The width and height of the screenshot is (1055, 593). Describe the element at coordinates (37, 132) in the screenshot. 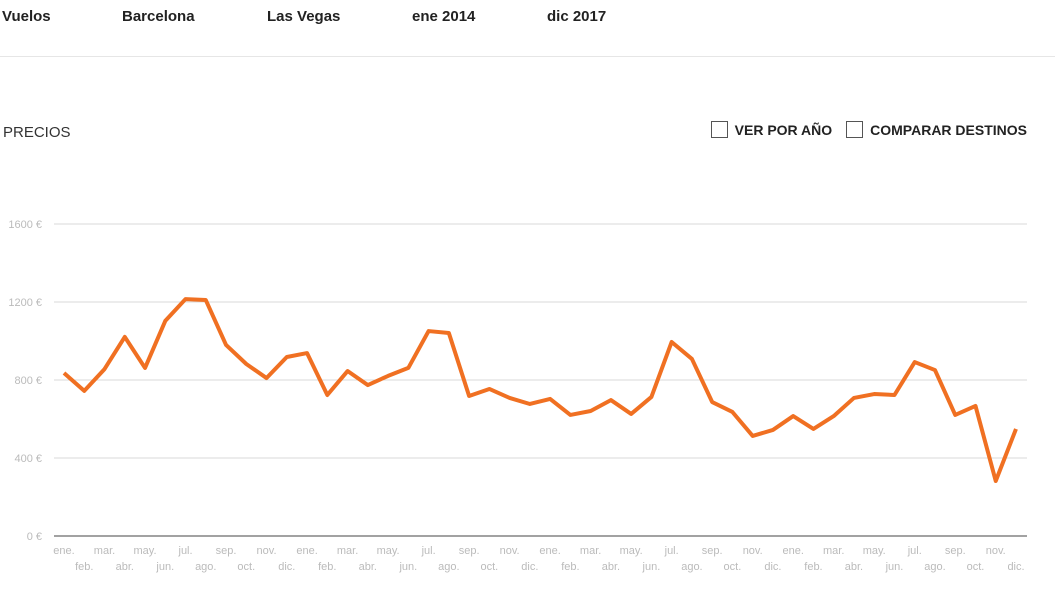

I see `chart-title: PRECIOS` at that location.